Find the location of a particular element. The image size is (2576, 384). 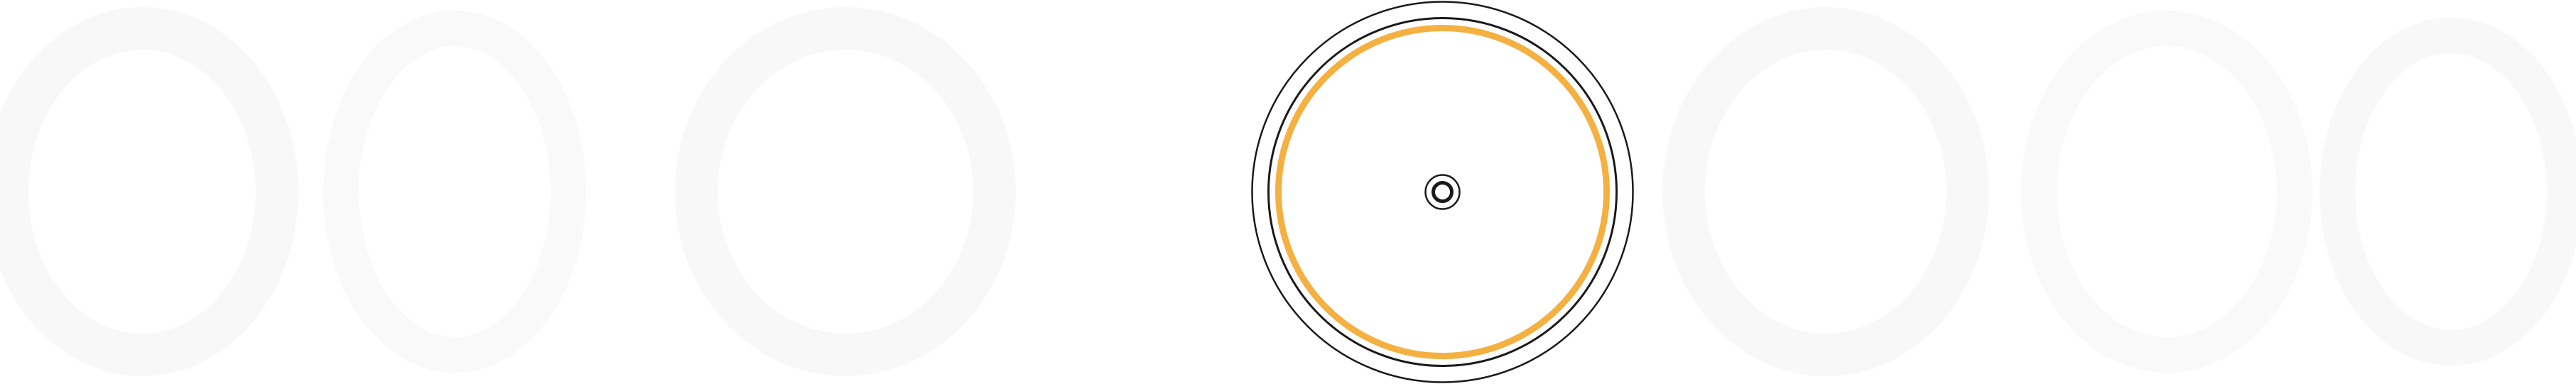

center-outer-ring is located at coordinates (1443, 192).